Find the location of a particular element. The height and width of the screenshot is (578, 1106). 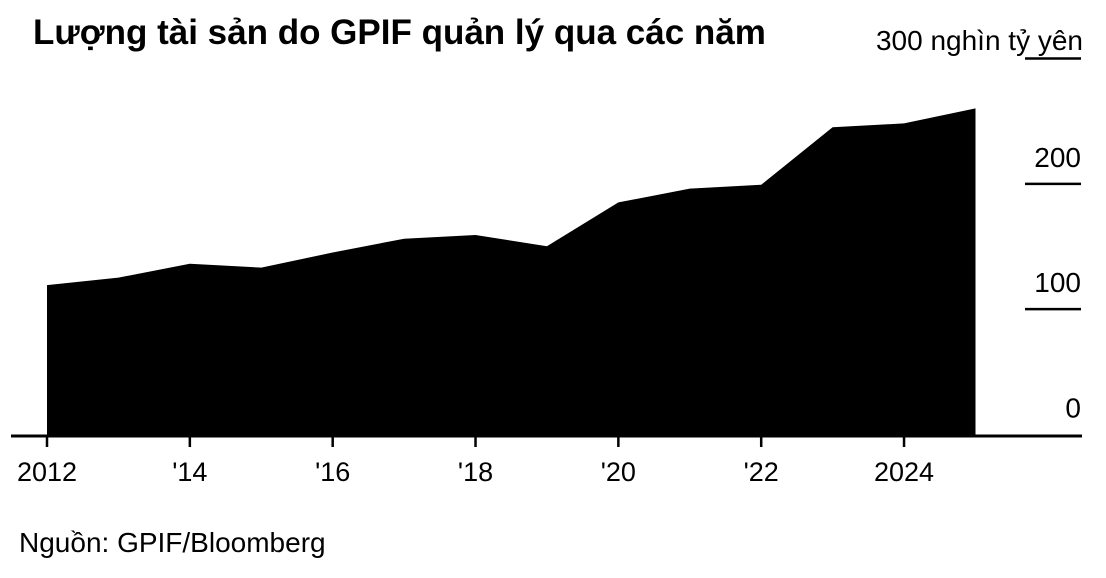

x-tick-label: '18 is located at coordinates (475, 472).